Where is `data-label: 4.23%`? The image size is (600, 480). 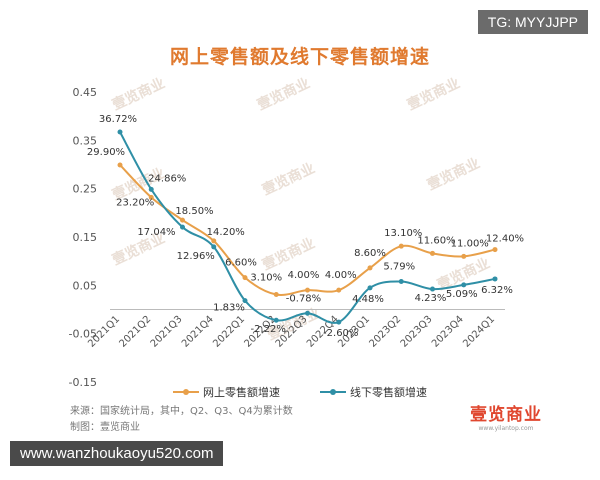
data-label: 4.23% is located at coordinates (431, 298).